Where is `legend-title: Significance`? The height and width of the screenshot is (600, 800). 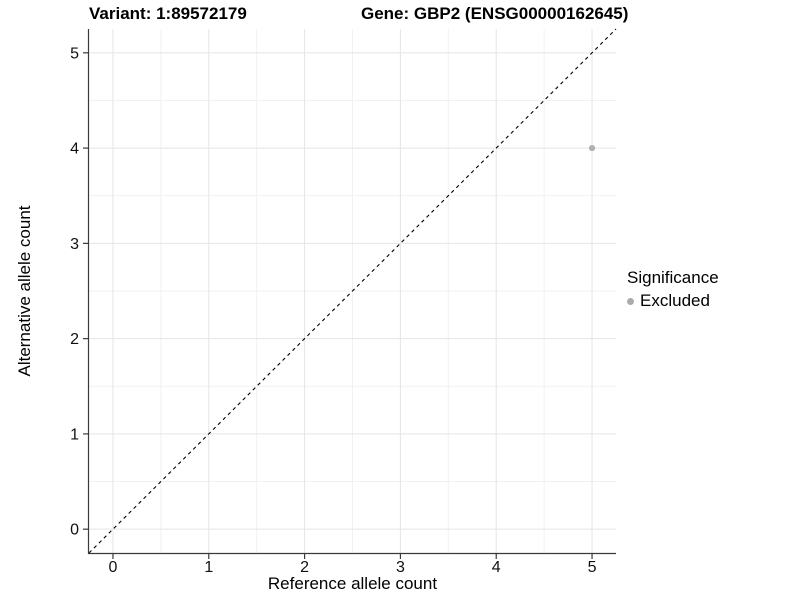
legend-title: Significance is located at coordinates (673, 277).